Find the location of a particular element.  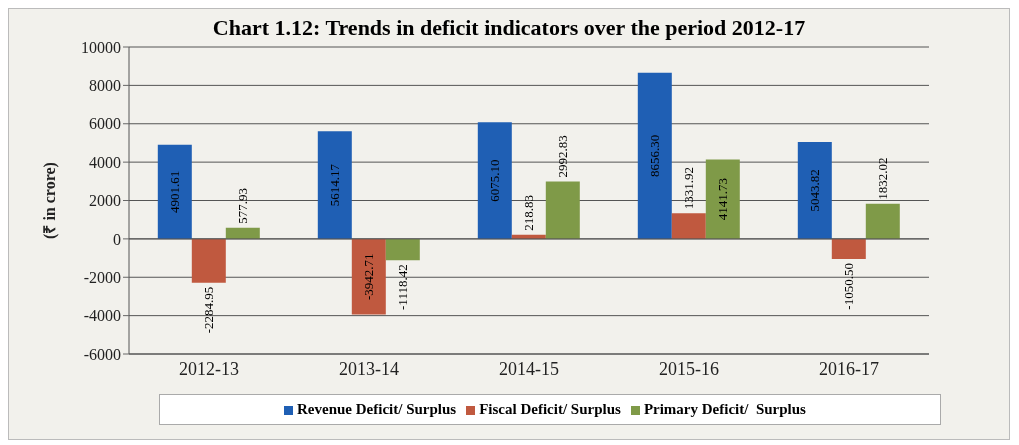

data-label: -1050.50 is located at coordinates (849, 286).